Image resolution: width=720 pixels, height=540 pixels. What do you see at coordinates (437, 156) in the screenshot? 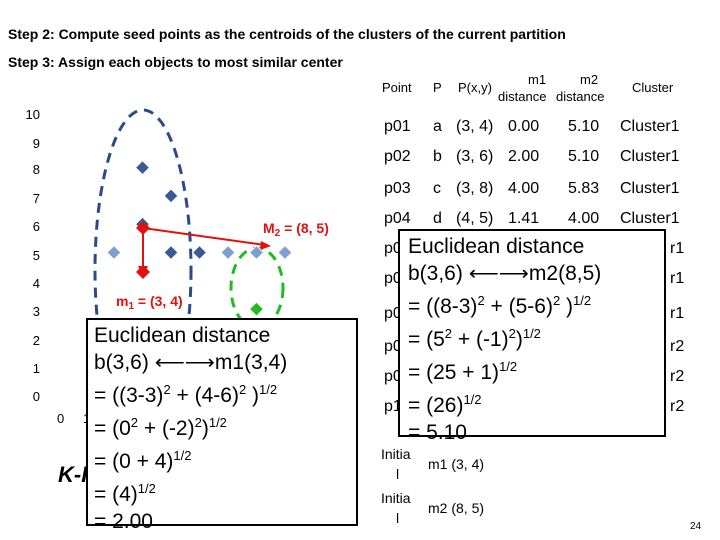
I see `cell-p: b` at bounding box center [437, 156].